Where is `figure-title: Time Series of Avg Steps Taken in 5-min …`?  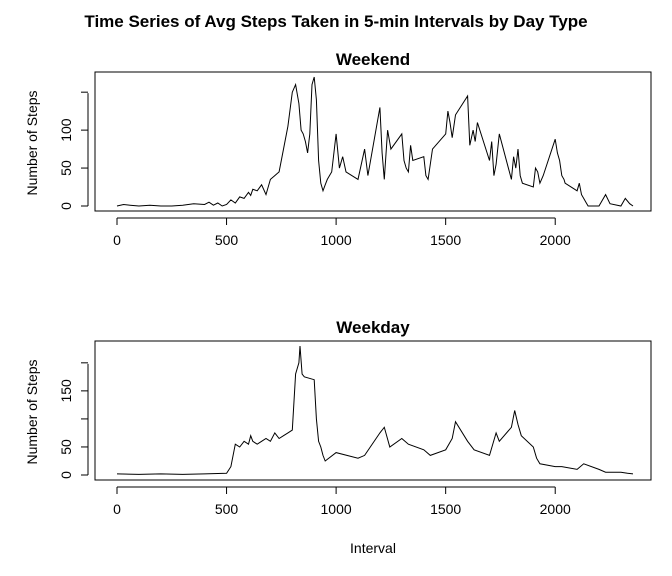 figure-title: Time Series of Avg Steps Taken in 5-min … is located at coordinates (335, 21).